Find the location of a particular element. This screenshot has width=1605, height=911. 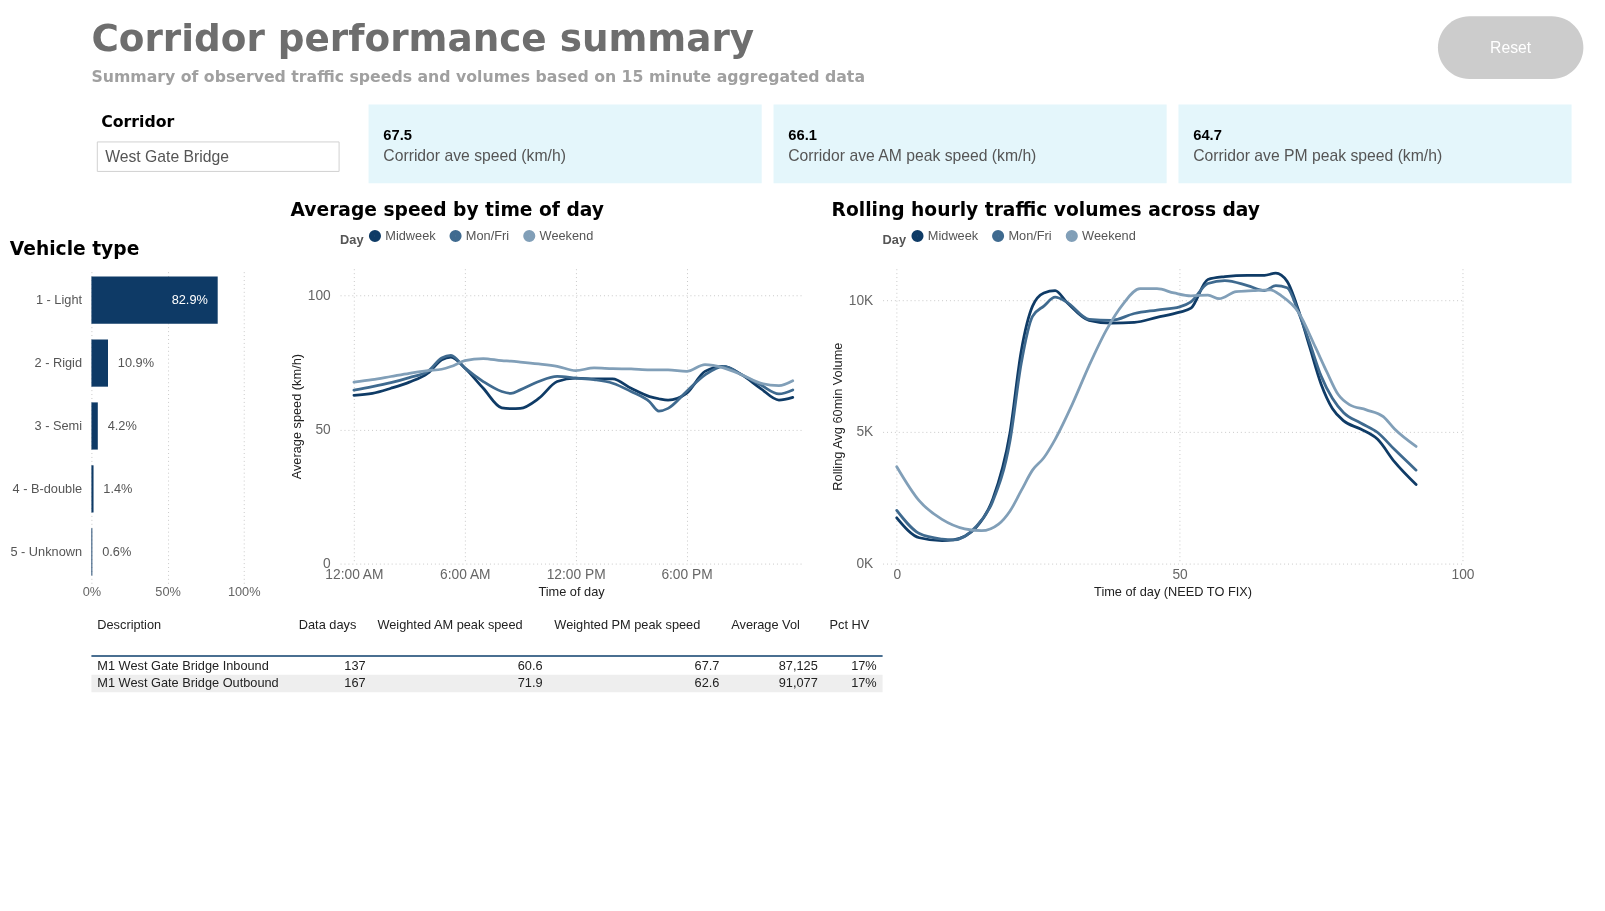

text: 87,125 is located at coordinates (798, 665).